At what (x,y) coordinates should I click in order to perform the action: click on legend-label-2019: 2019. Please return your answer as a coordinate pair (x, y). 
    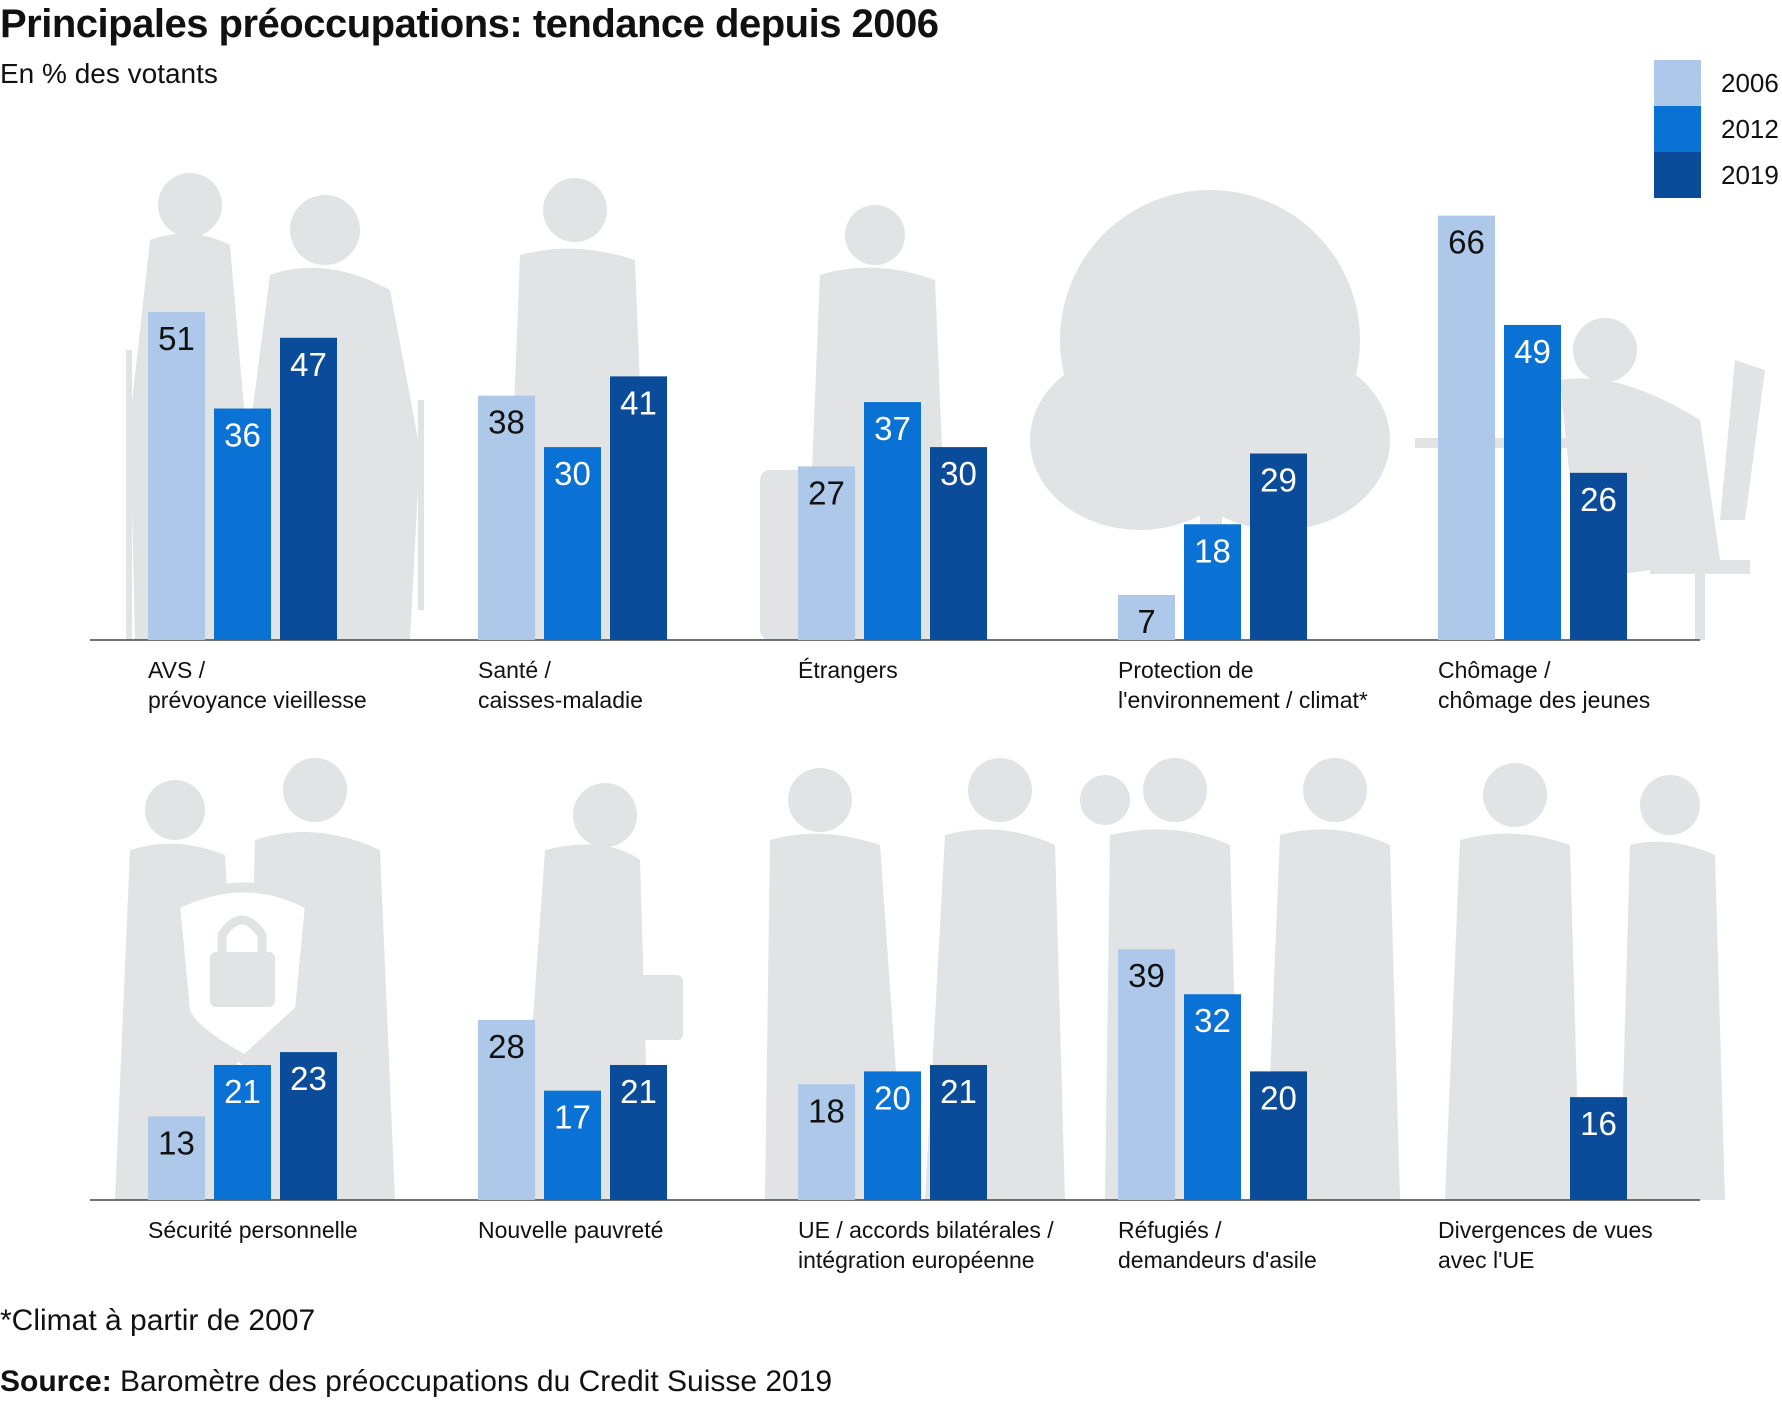
    Looking at the image, I should click on (1750, 174).